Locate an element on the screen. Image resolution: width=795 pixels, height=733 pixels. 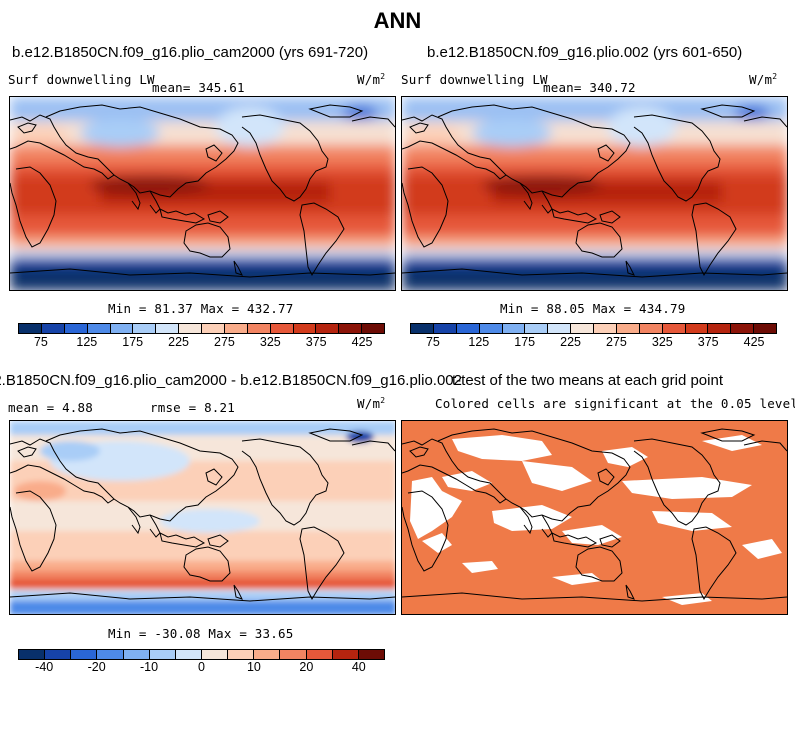
page-title: ANN is located at coordinates (397, 20).